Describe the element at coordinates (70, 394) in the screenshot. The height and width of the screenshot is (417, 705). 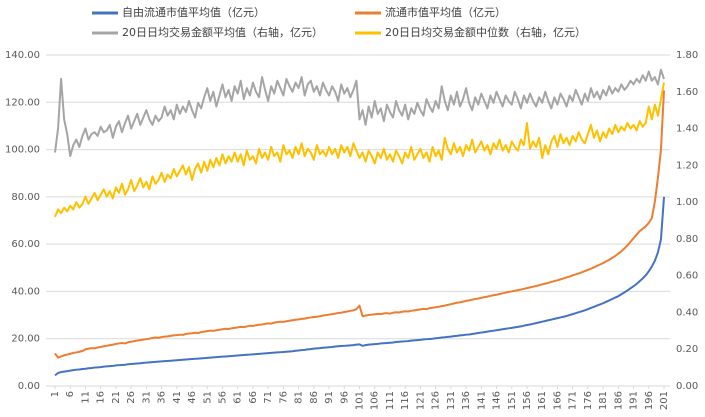
I see `x-tick-label: 6` at that location.